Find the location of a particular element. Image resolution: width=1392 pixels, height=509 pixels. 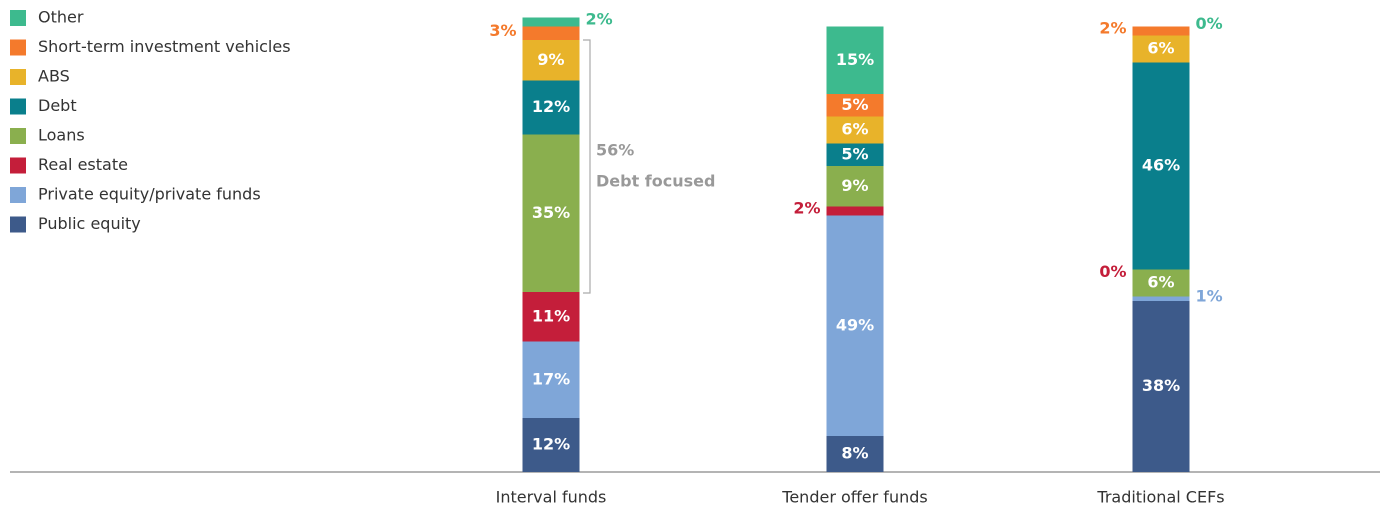

x-tick-label: Interval funds is located at coordinates (551, 497).